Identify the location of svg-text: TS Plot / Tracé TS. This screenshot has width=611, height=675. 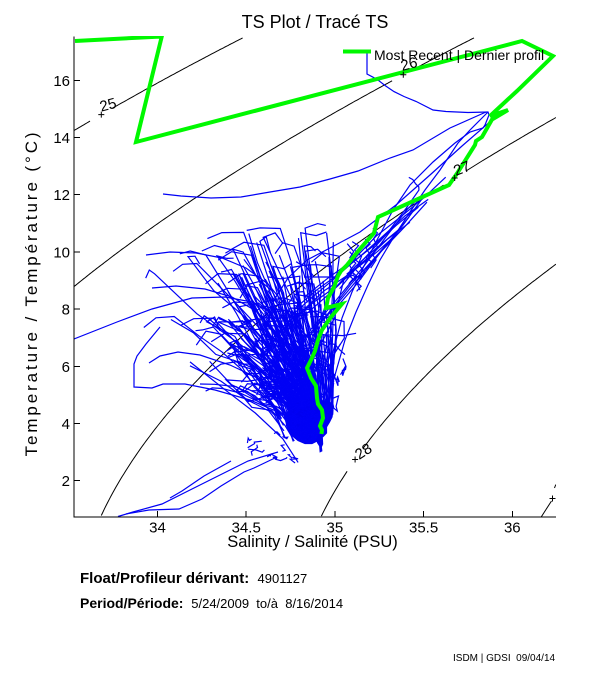
(315, 22).